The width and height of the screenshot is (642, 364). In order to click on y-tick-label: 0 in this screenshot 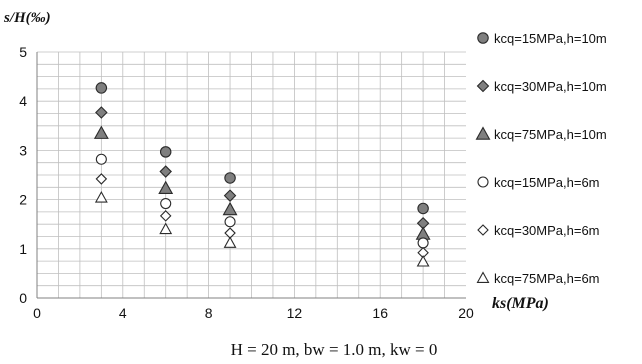, I will do `click(23, 298)`.